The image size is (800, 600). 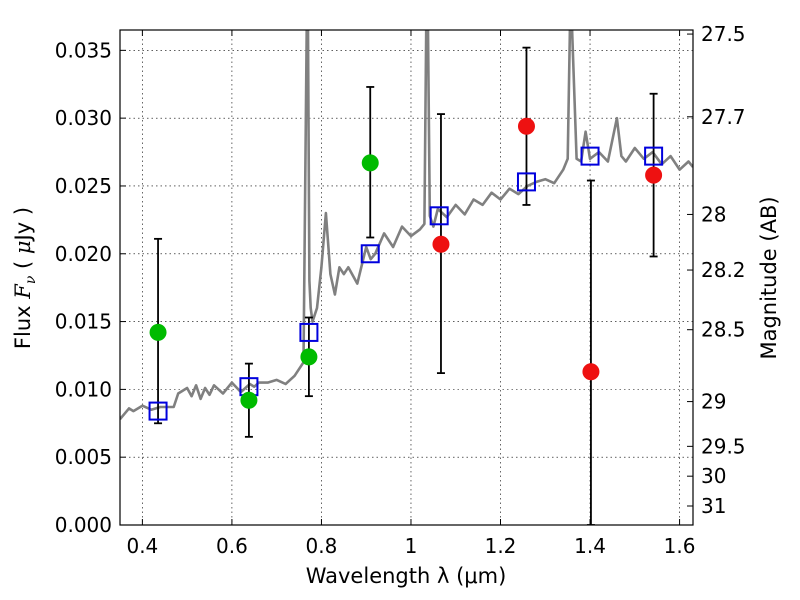 What do you see at coordinates (322, 546) in the screenshot?
I see `x-tick-label: 0.8` at bounding box center [322, 546].